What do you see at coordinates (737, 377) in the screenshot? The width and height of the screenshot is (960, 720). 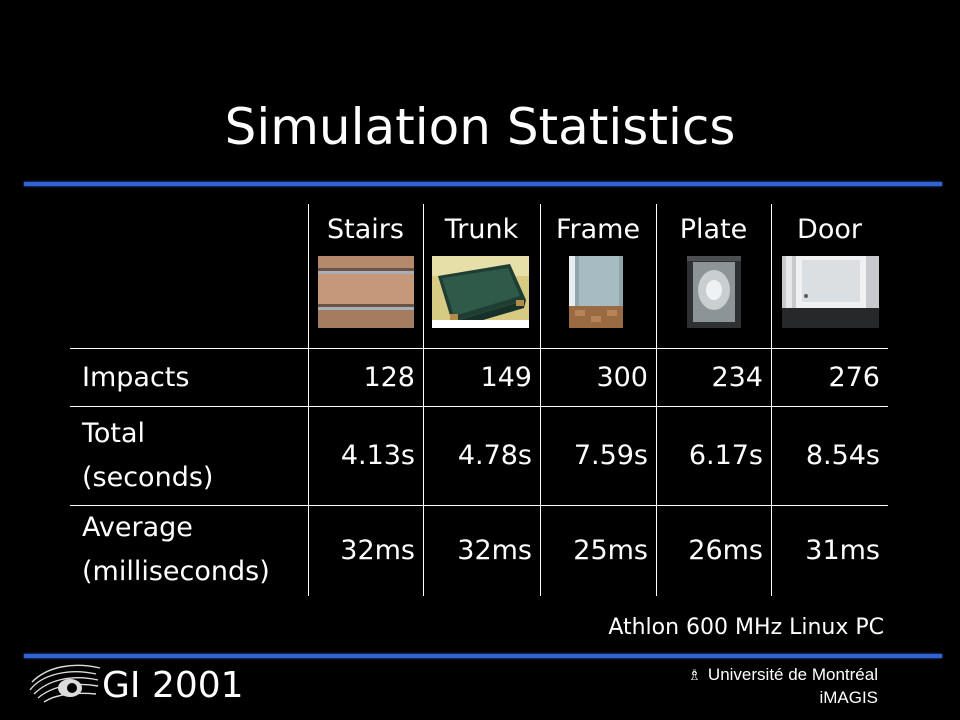 I see `table-cell: 234` at bounding box center [737, 377].